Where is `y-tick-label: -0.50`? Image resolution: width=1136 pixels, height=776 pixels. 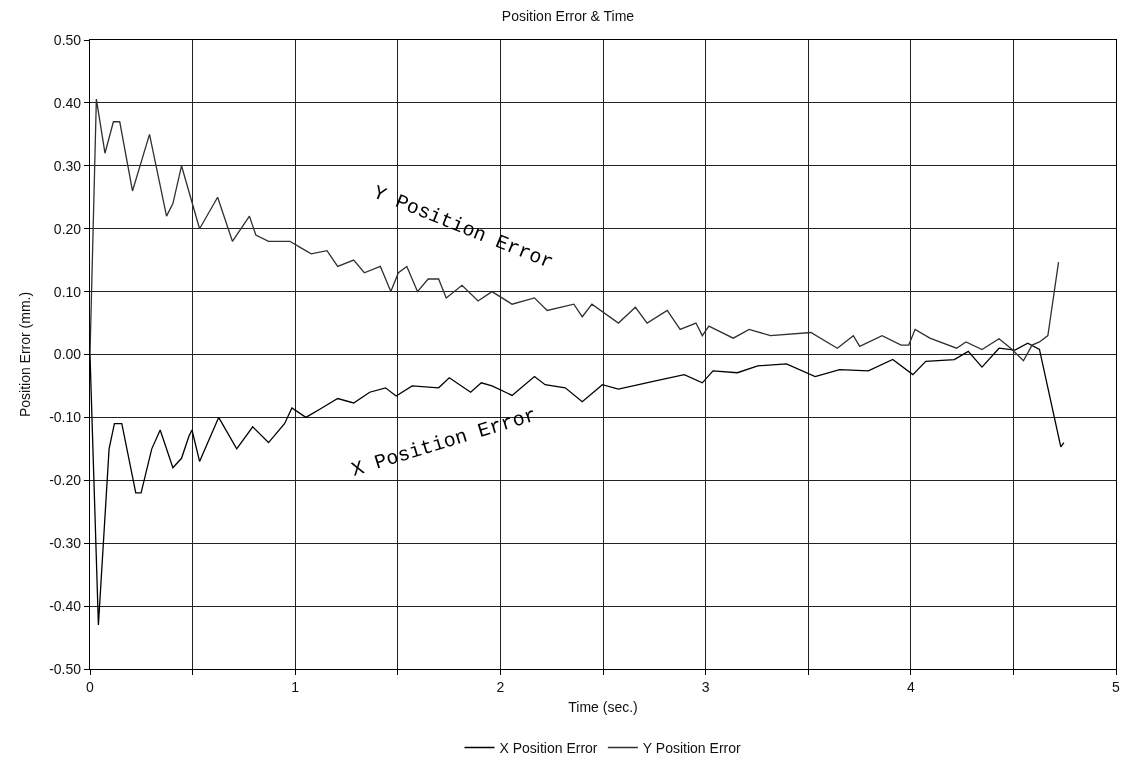
y-tick-label: -0.50 is located at coordinates (65, 668).